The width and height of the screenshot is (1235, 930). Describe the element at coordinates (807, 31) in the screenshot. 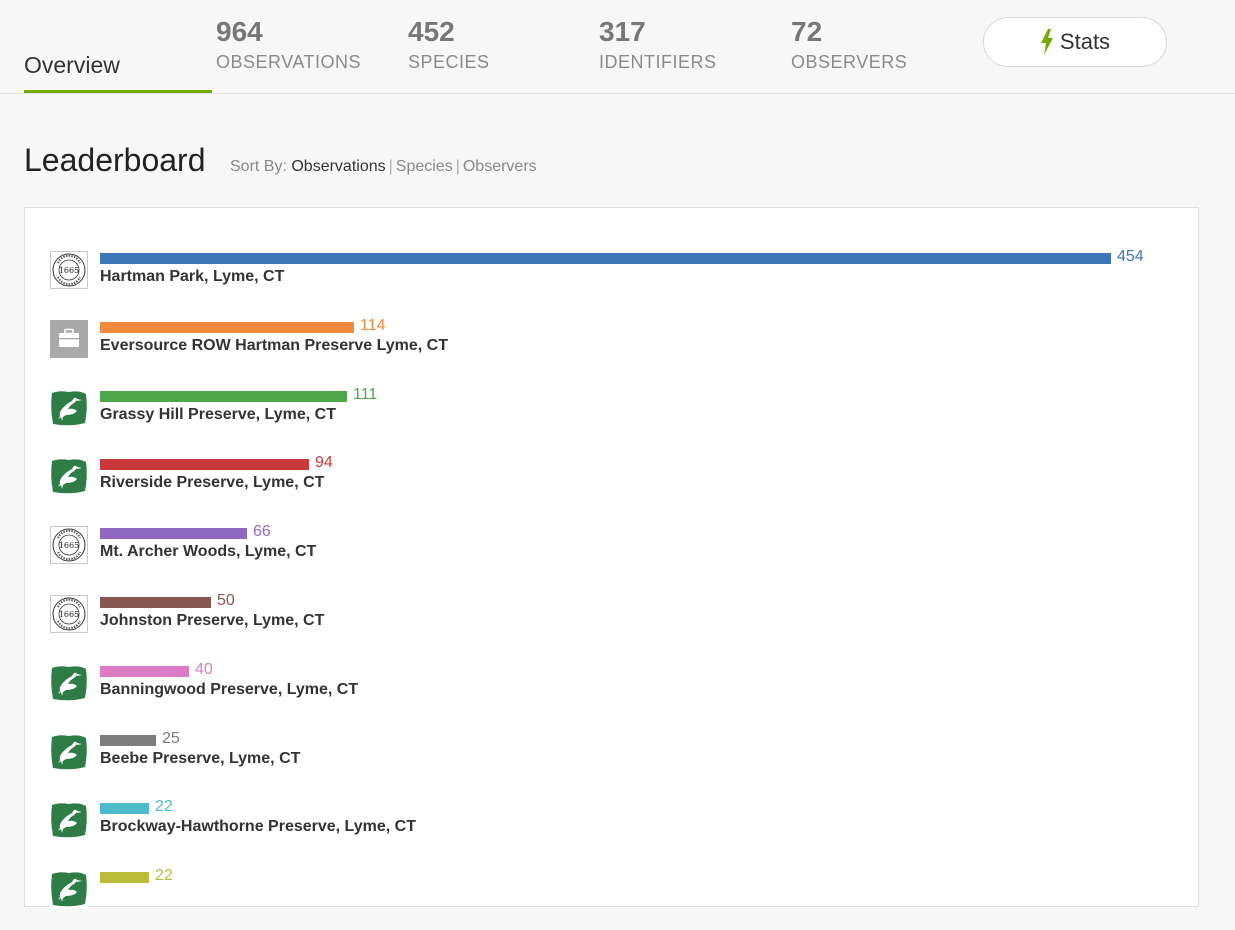

I see `stat-observers-value: 72` at that location.